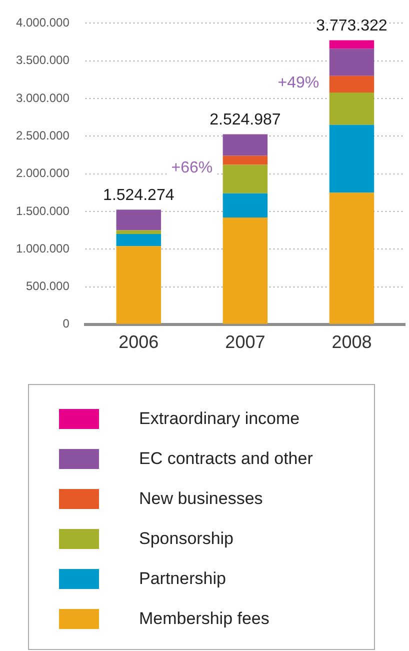 This screenshot has width=409, height=651. What do you see at coordinates (138, 195) in the screenshot?
I see `total-label: 1.524.274` at bounding box center [138, 195].